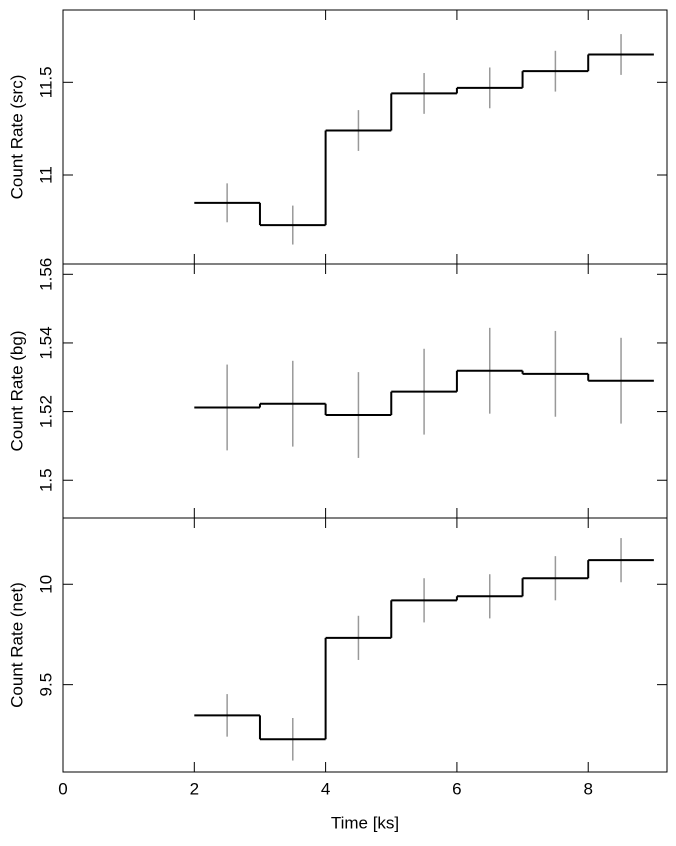  What do you see at coordinates (62, 788) in the screenshot?
I see `x-tick-label: 0` at bounding box center [62, 788].